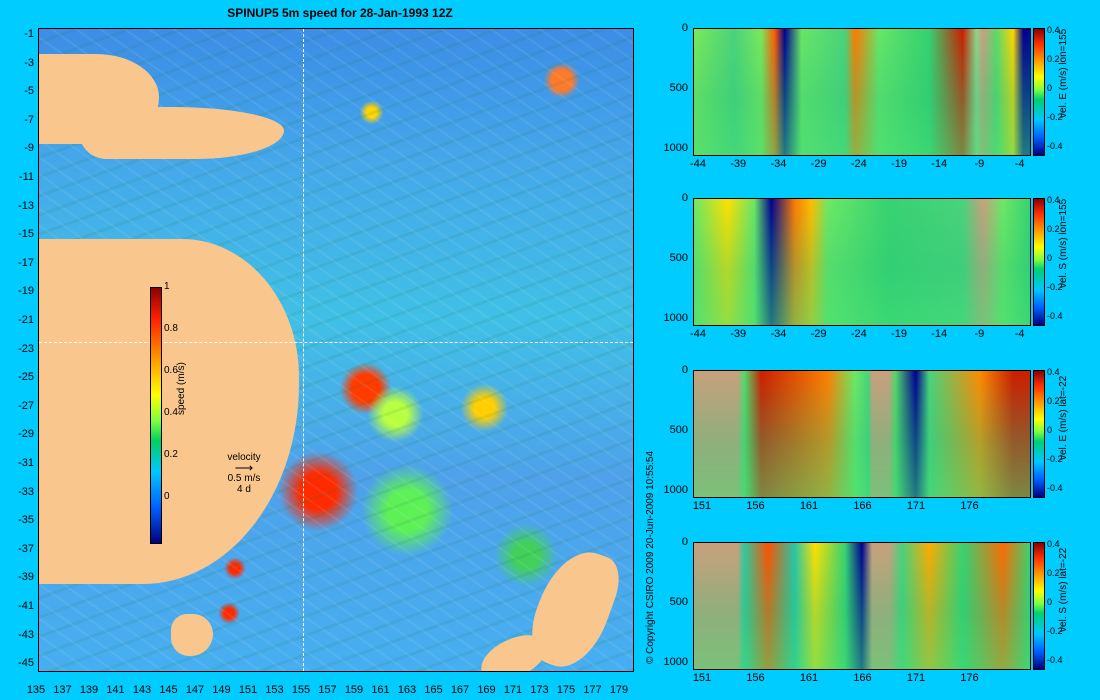  What do you see at coordinates (29, 119) in the screenshot?
I see `map-y-tick: -7` at bounding box center [29, 119].